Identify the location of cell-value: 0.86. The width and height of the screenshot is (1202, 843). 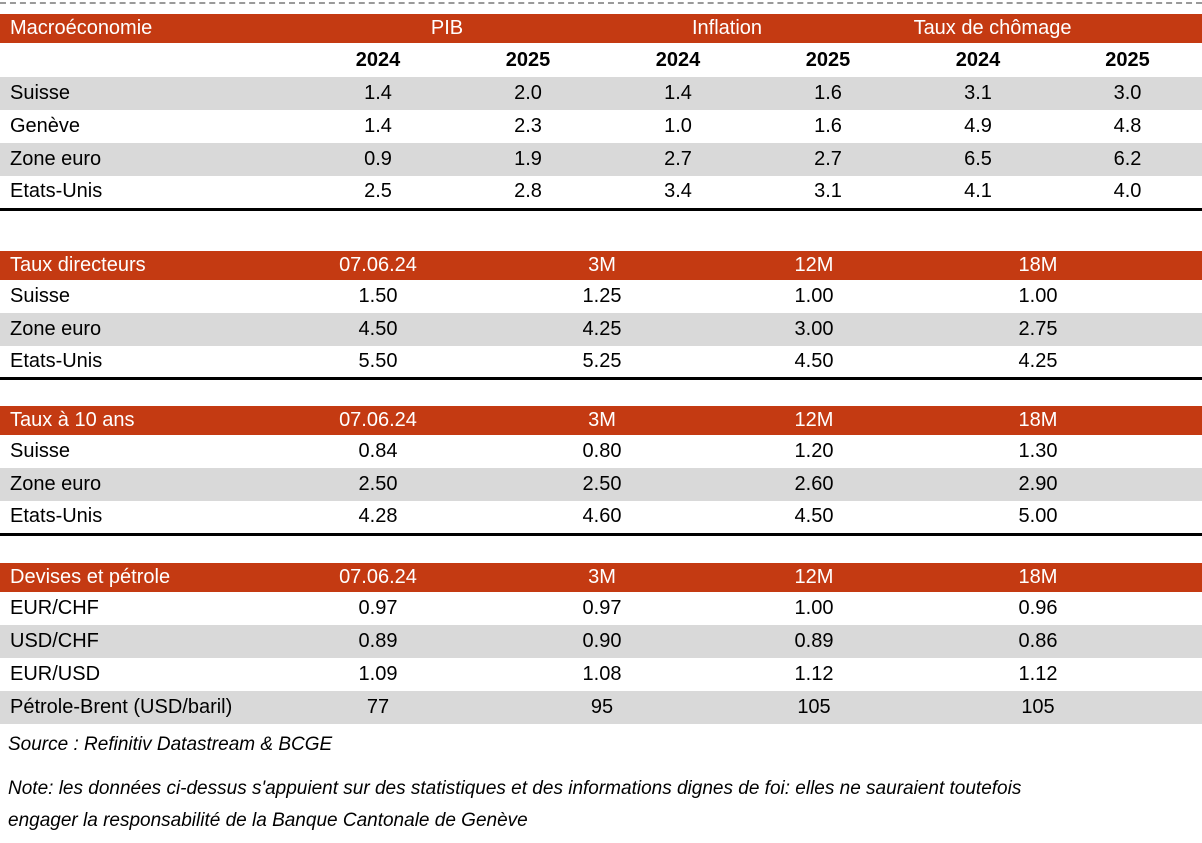
(1038, 640).